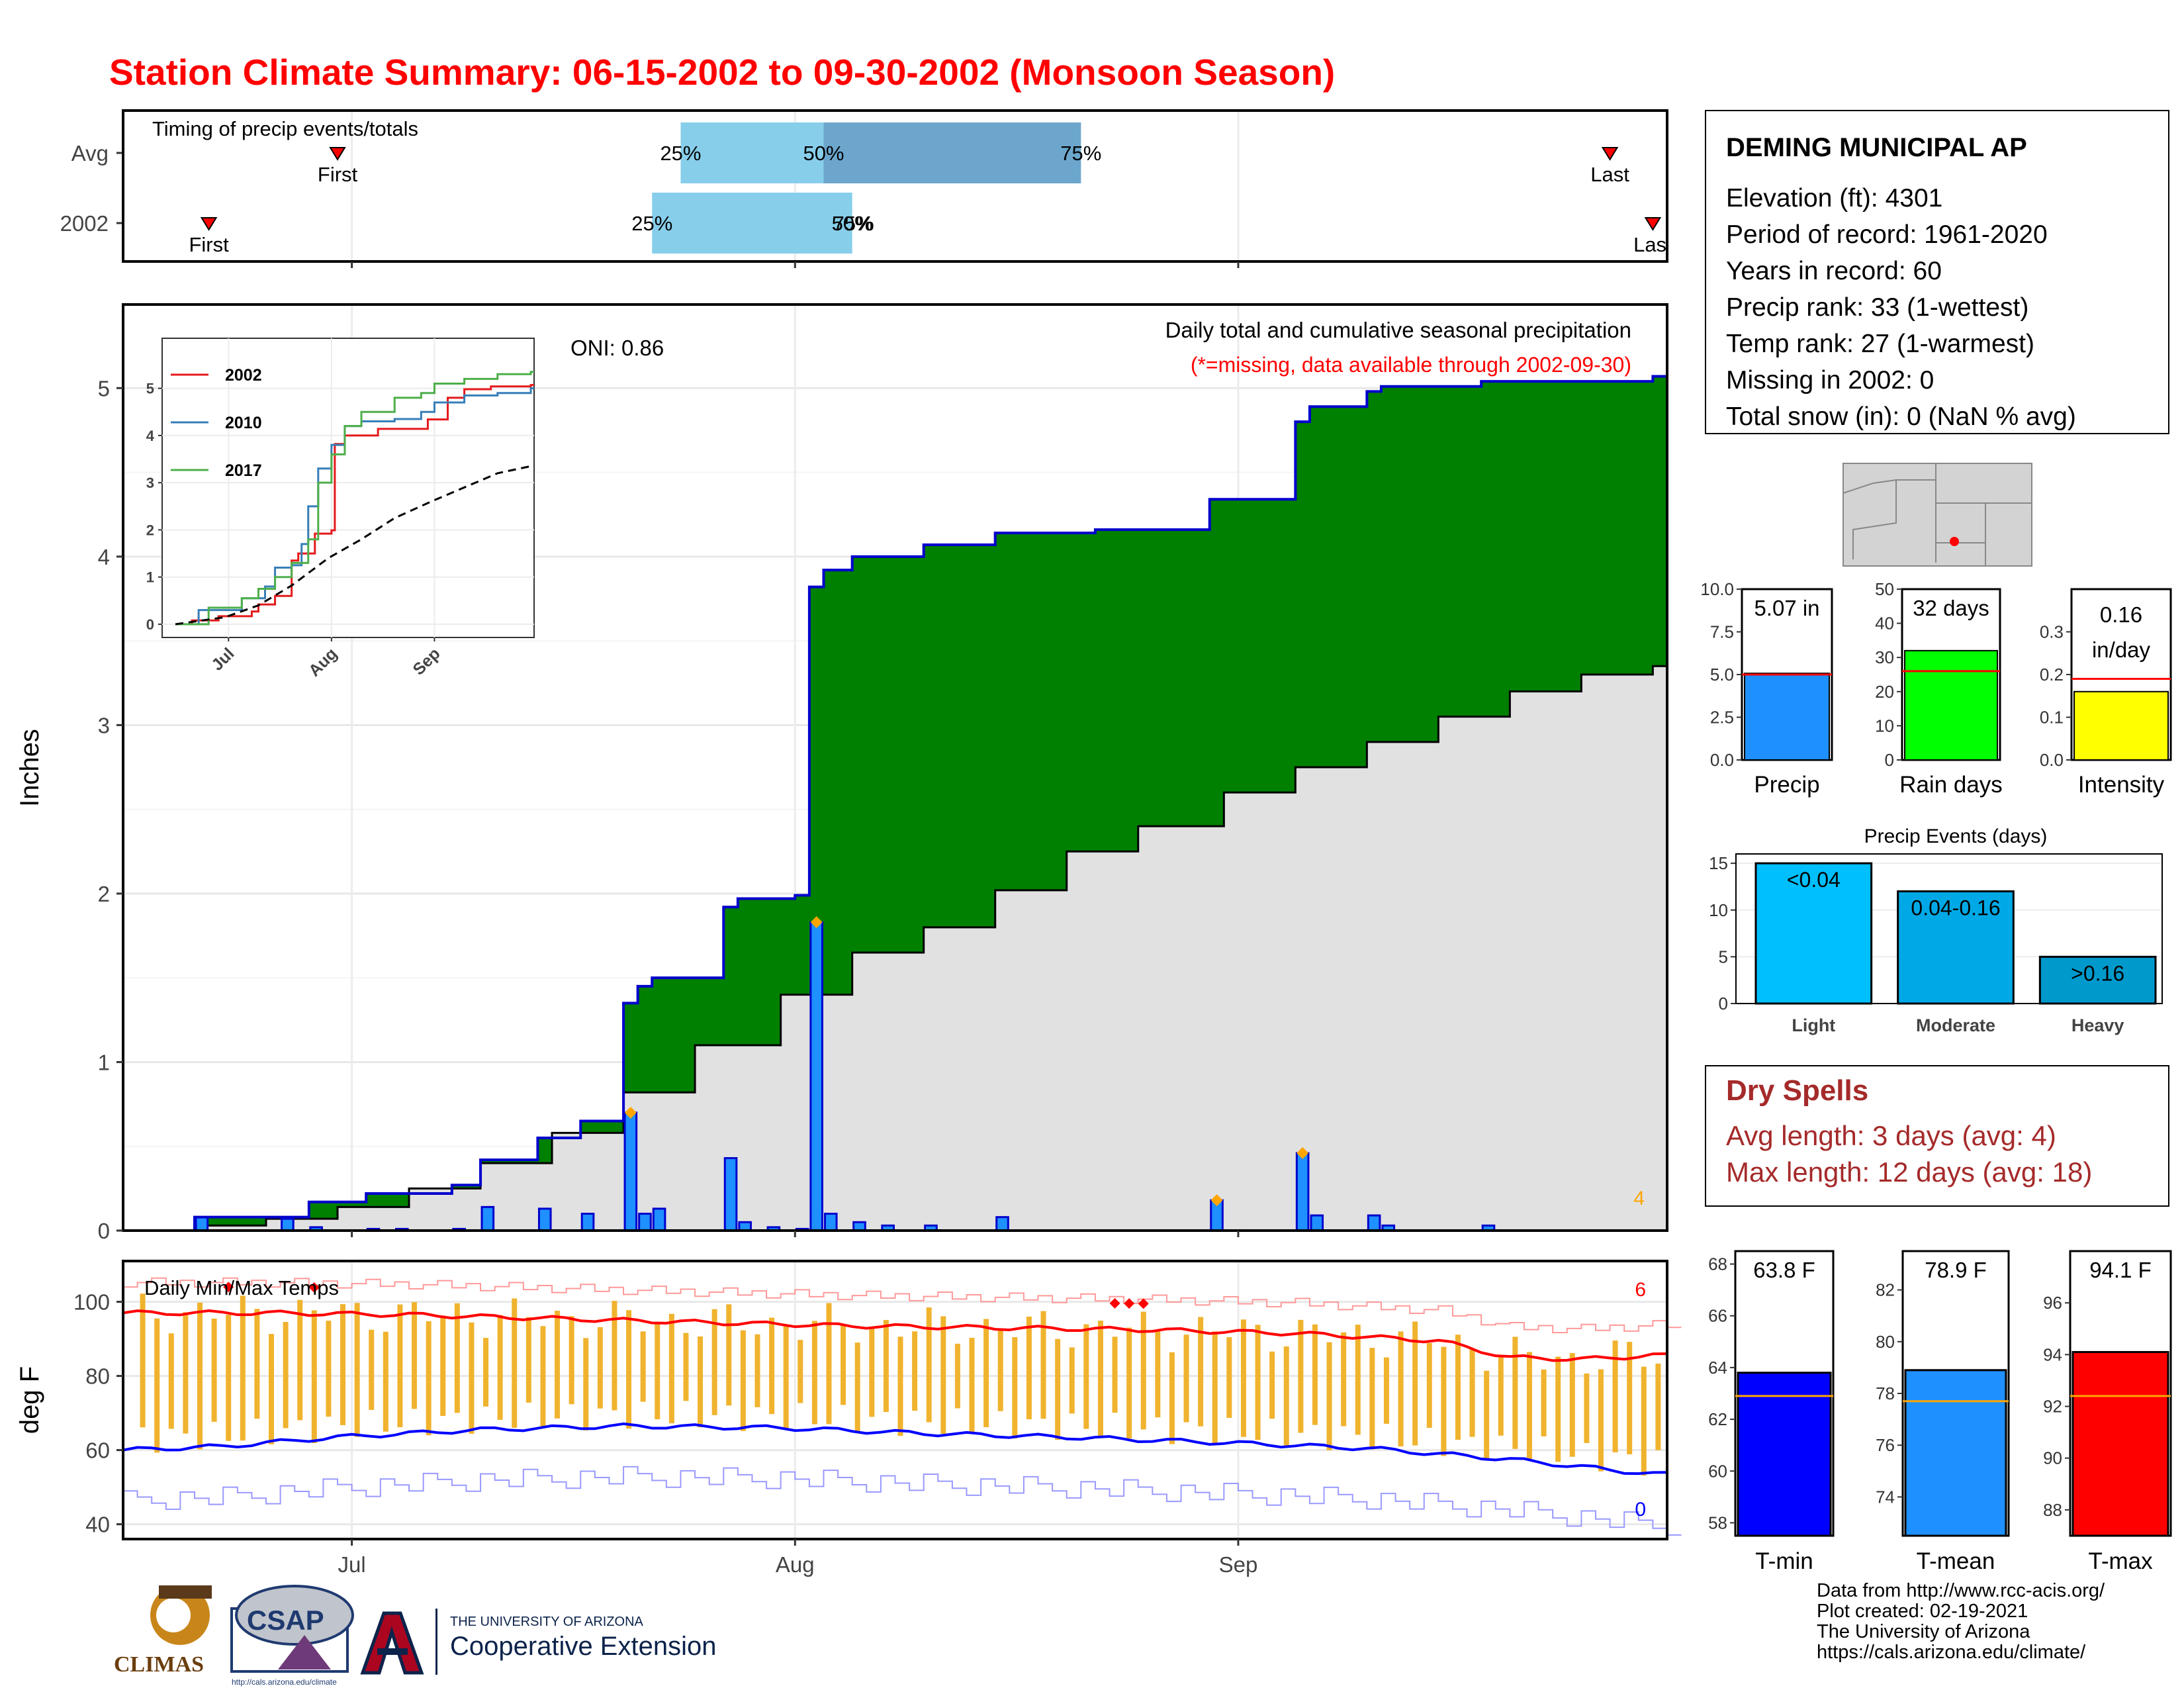 The image size is (2184, 1688). Describe the element at coordinates (1639, 1198) in the screenshot. I see `heavy-event-count: 4` at that location.